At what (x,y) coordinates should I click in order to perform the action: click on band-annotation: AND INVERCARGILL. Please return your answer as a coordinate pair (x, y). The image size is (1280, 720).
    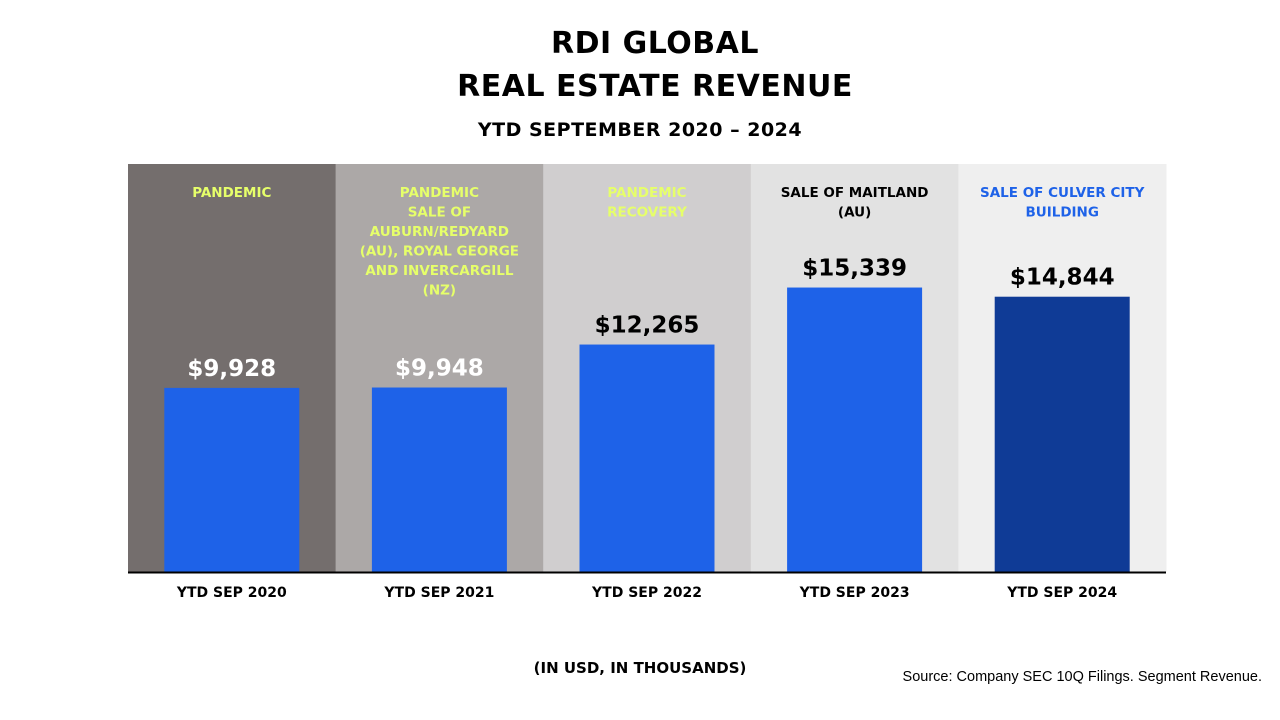
    Looking at the image, I should click on (439, 271).